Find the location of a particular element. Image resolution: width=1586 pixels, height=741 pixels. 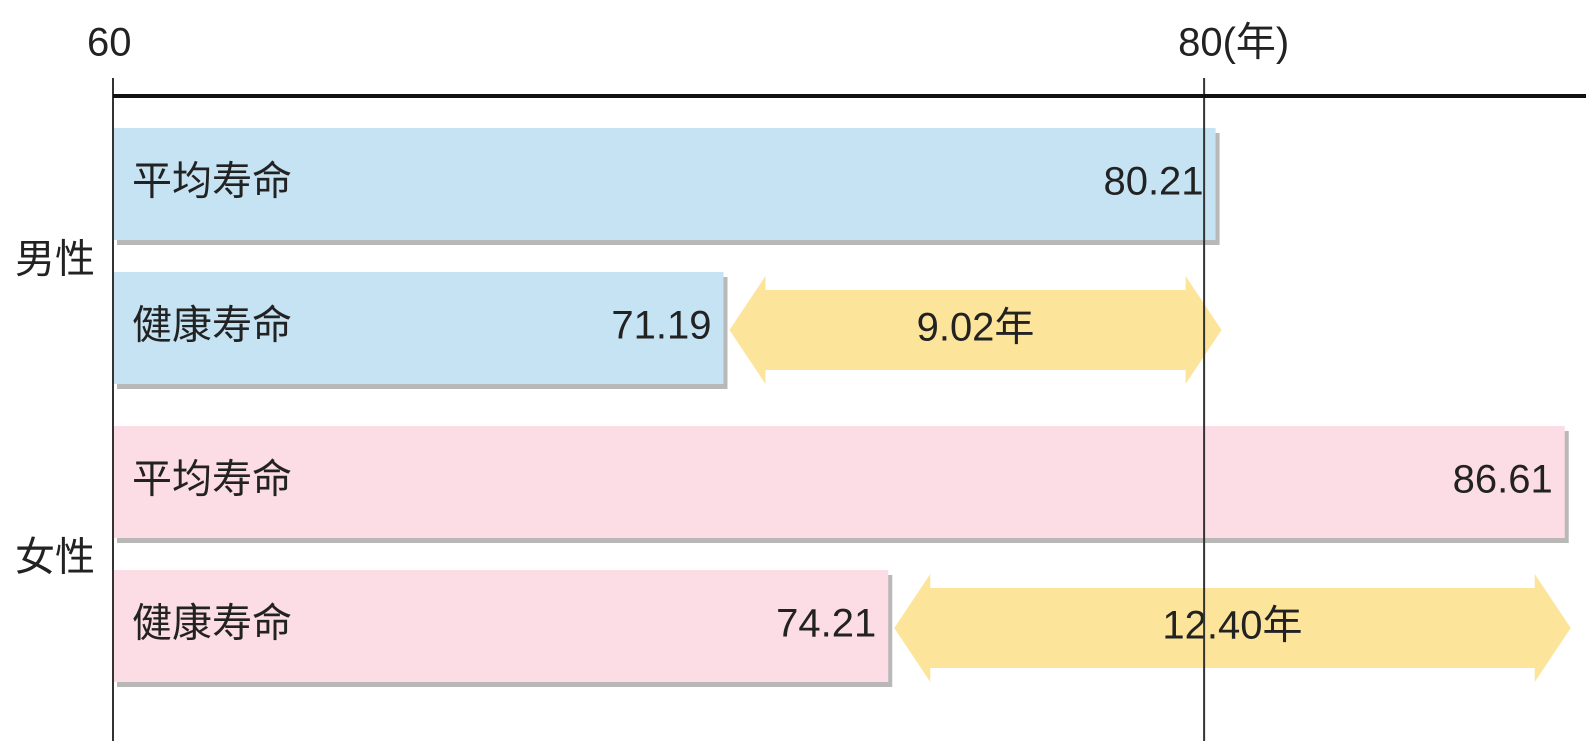

x-tick-label: 60 is located at coordinates (109, 43).